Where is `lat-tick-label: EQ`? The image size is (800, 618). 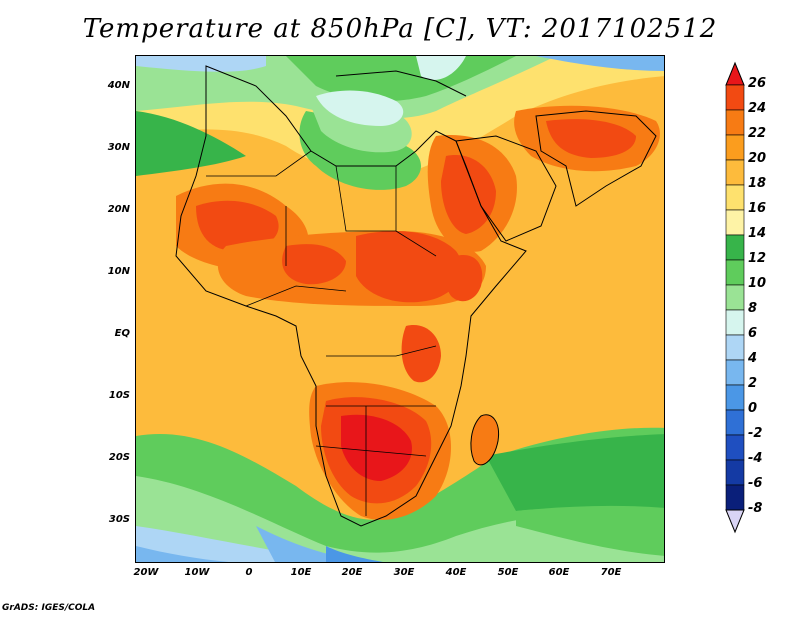 lat-tick-label: EQ is located at coordinates (122, 333).